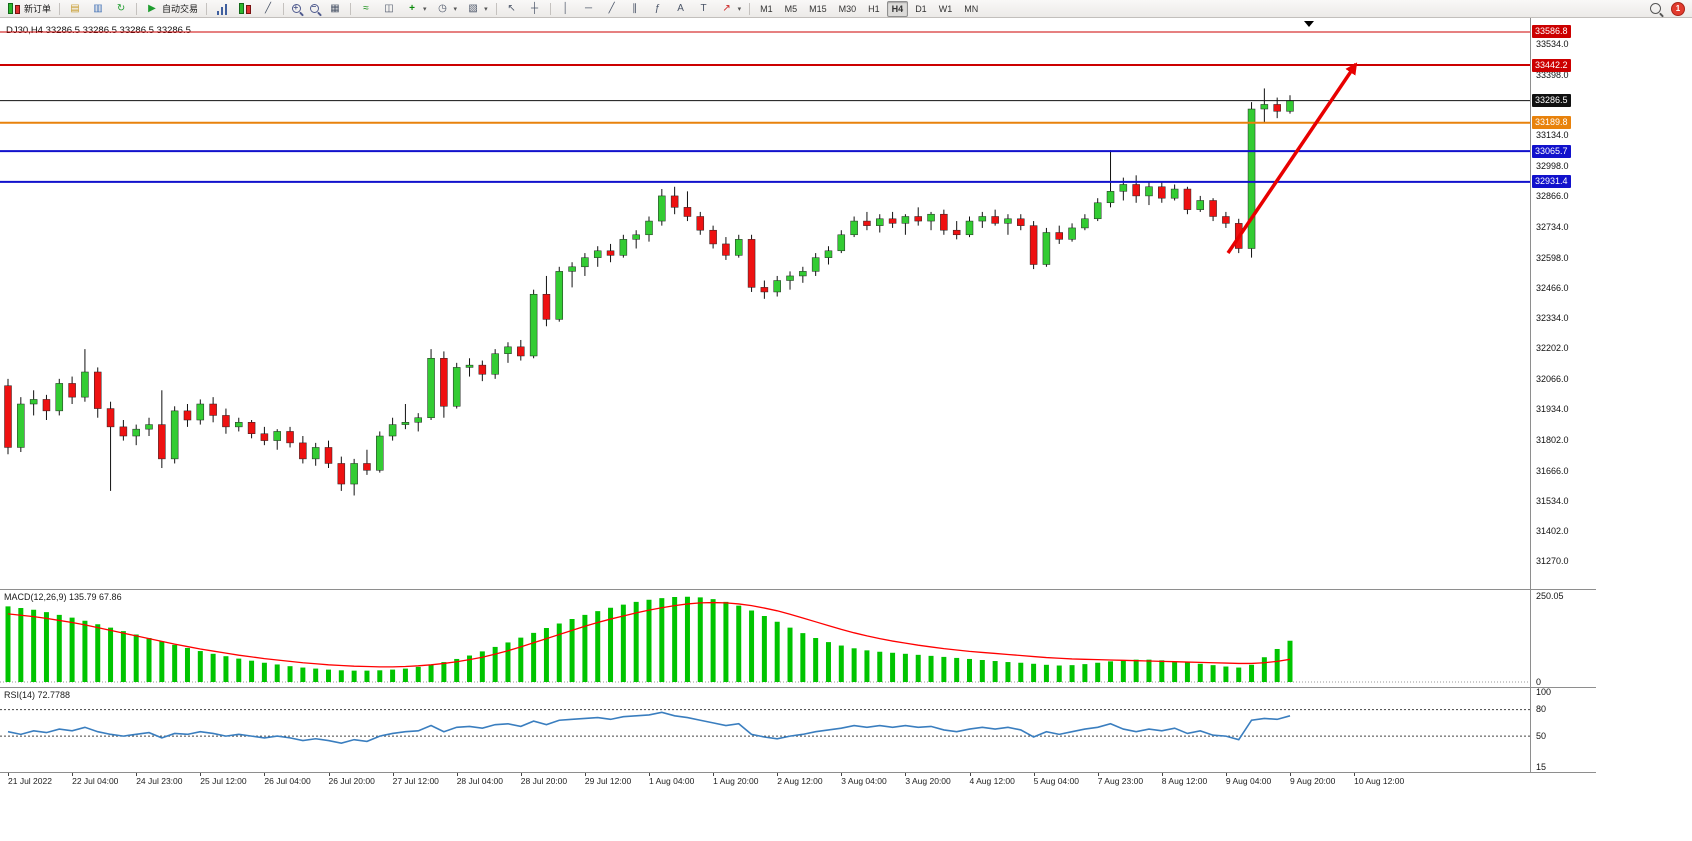  I want to click on zoom-in-button, so click(296, 8).